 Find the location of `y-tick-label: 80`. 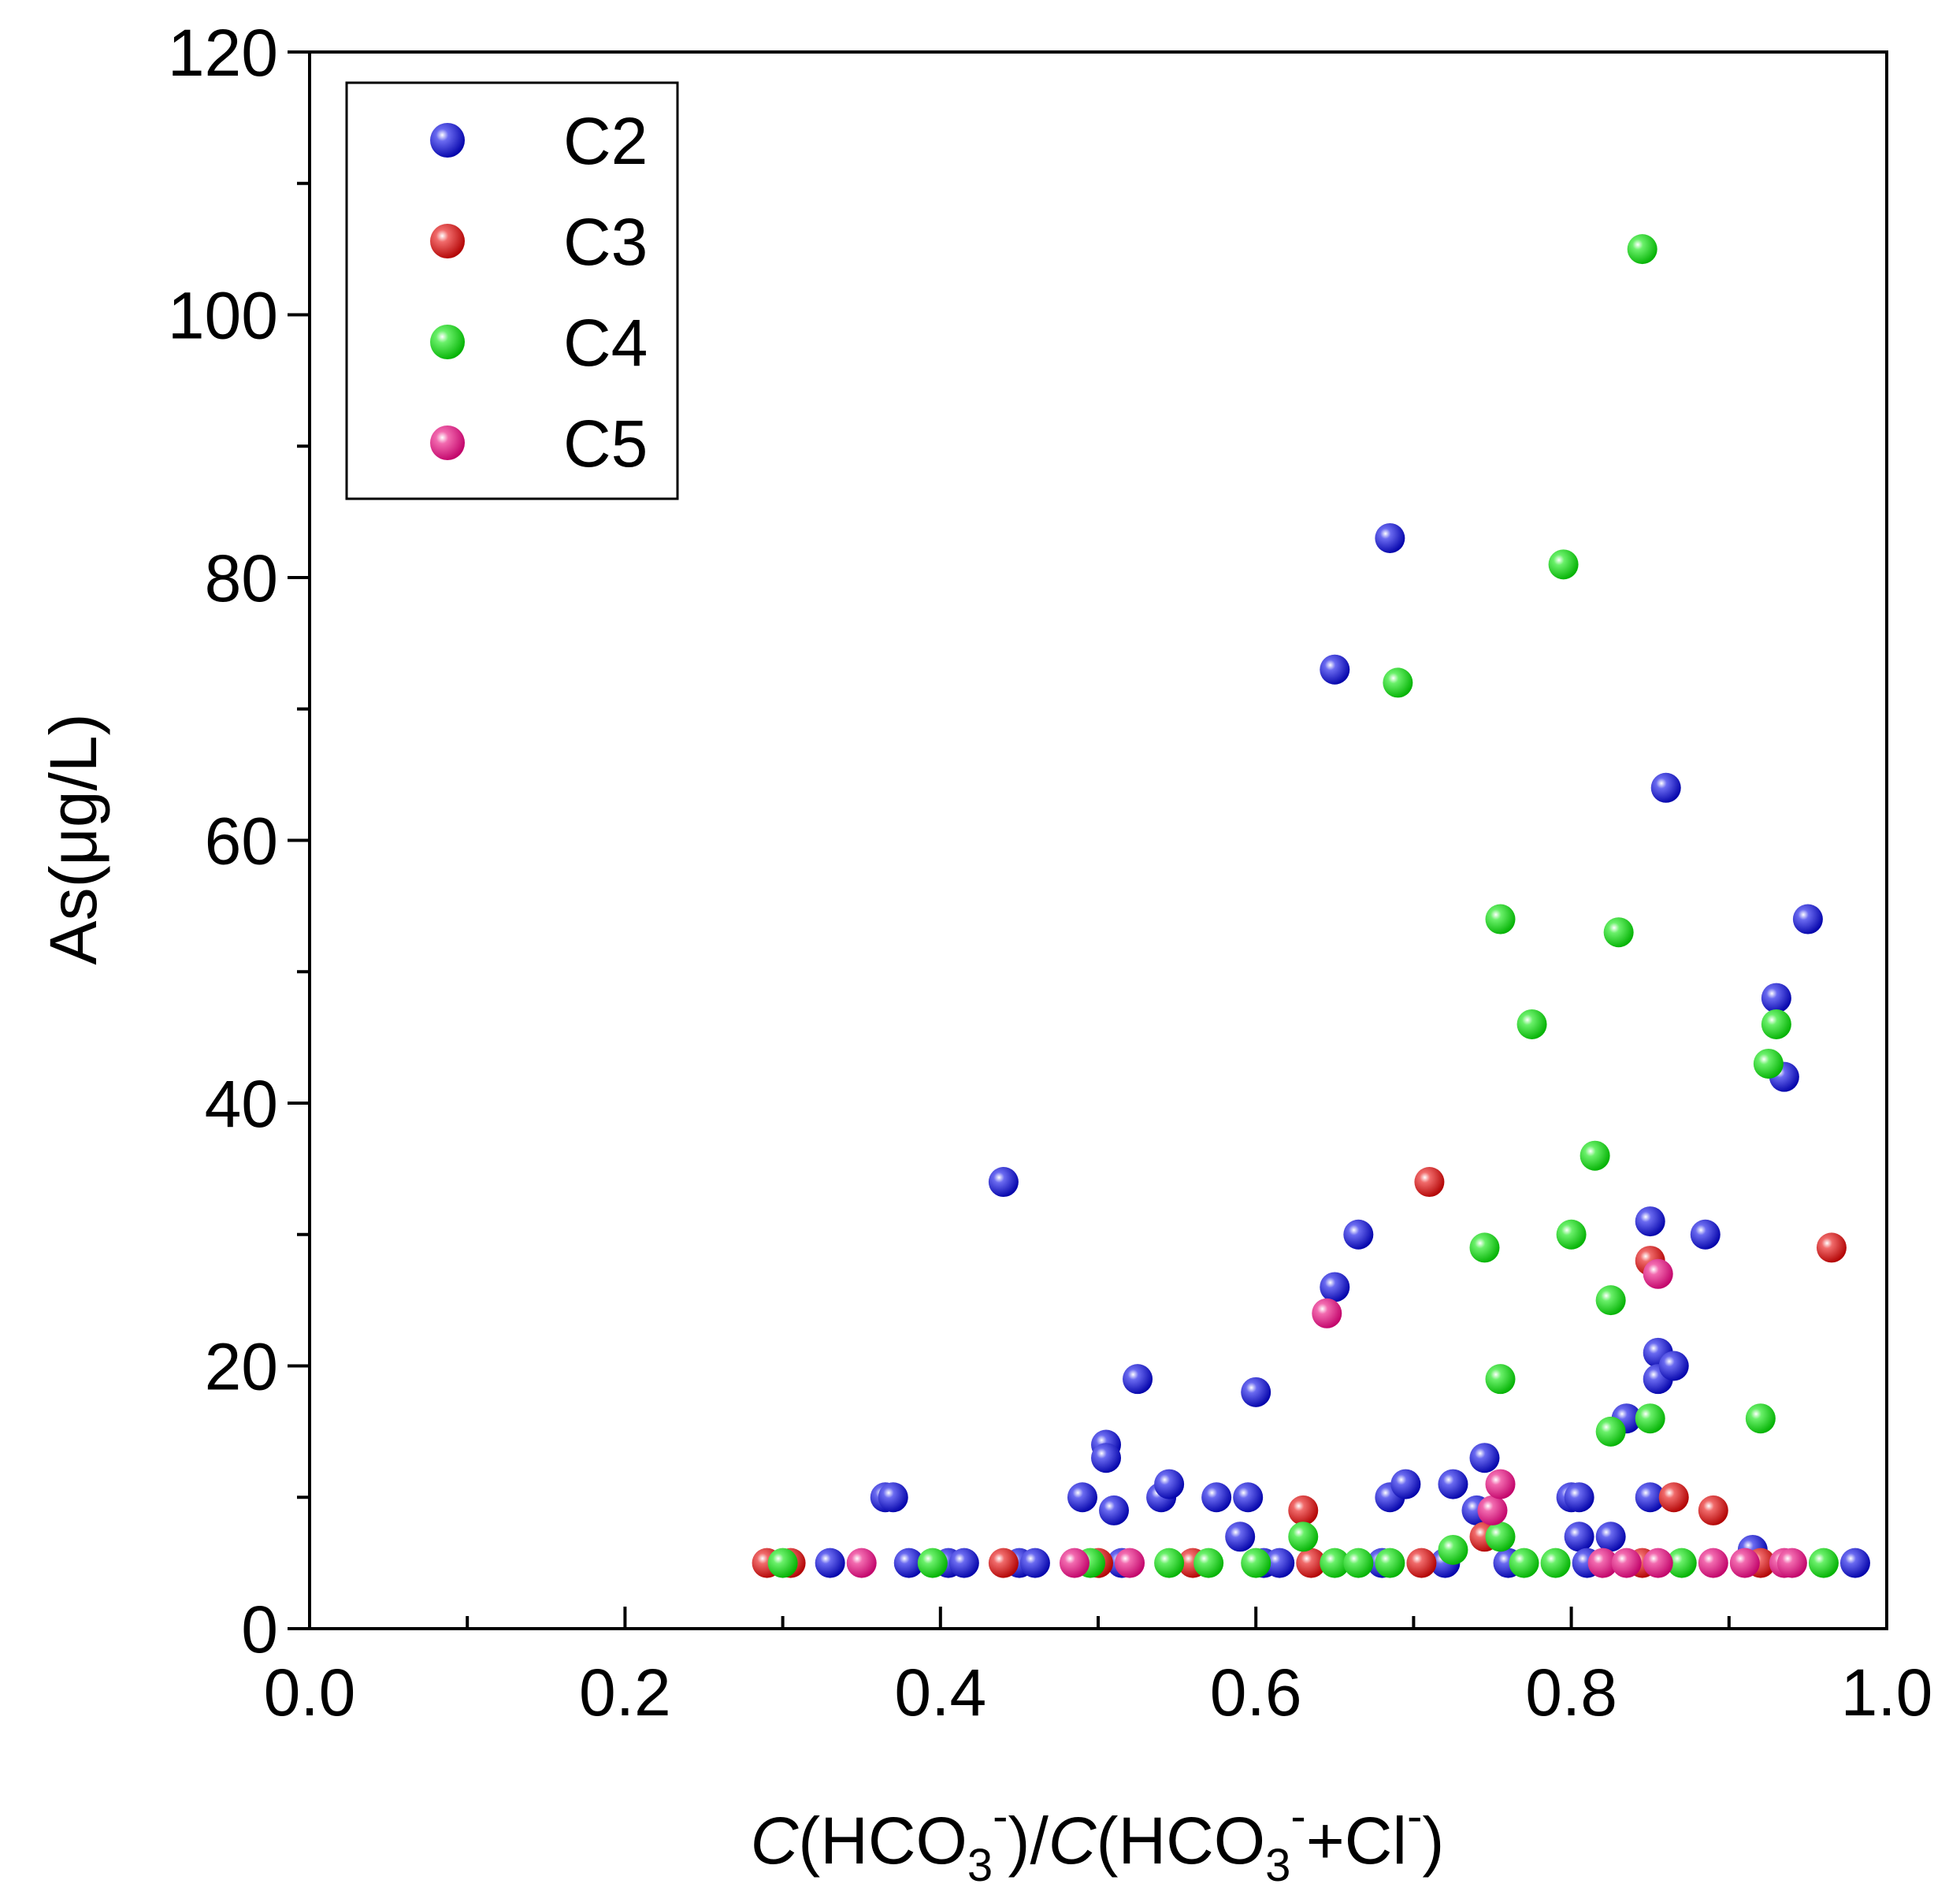

y-tick-label: 80 is located at coordinates (241, 578).